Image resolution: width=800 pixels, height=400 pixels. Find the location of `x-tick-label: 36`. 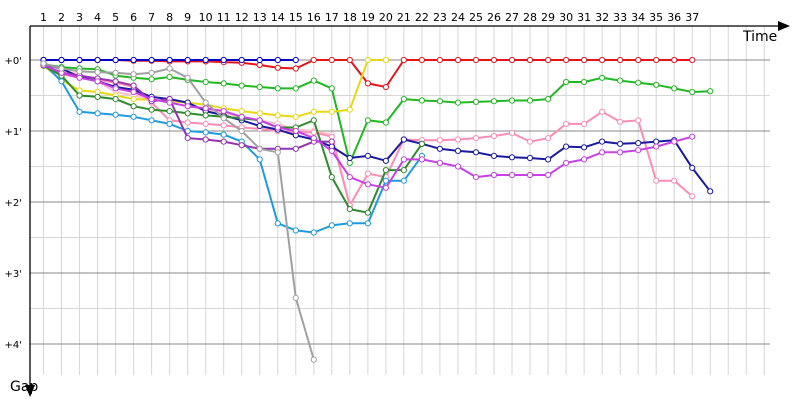

x-tick-label: 36 is located at coordinates (674, 17).